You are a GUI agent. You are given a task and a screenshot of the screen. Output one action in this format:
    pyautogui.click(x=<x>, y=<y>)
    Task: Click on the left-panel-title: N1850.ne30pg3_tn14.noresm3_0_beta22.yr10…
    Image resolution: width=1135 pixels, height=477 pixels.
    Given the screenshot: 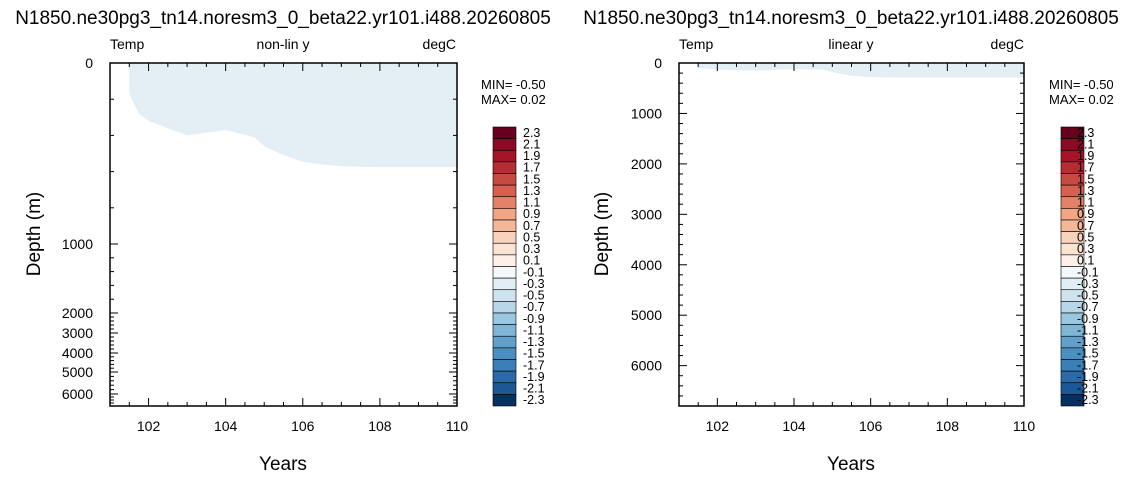 What is the action you would take?
    pyautogui.click(x=283, y=18)
    